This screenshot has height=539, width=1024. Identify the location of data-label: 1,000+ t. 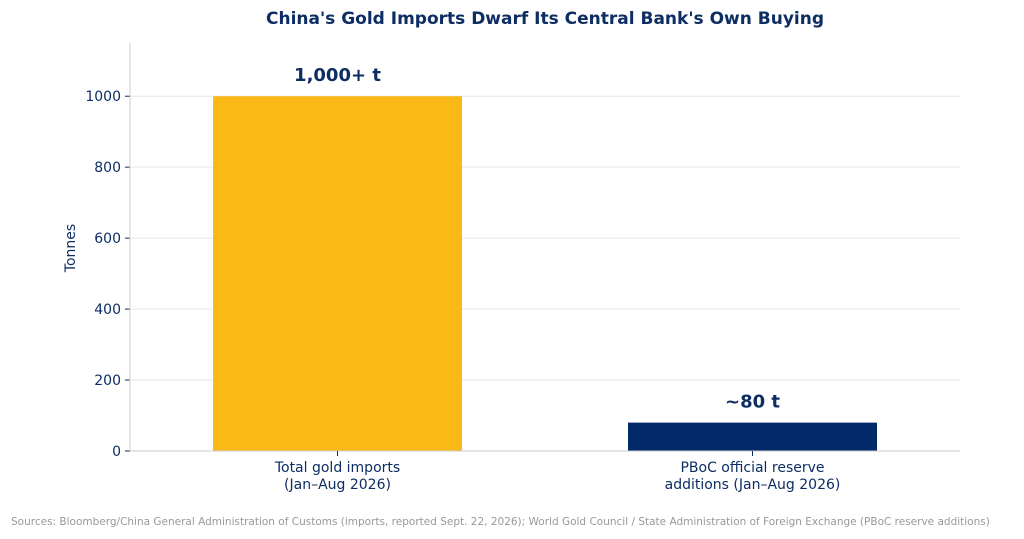
(337, 75).